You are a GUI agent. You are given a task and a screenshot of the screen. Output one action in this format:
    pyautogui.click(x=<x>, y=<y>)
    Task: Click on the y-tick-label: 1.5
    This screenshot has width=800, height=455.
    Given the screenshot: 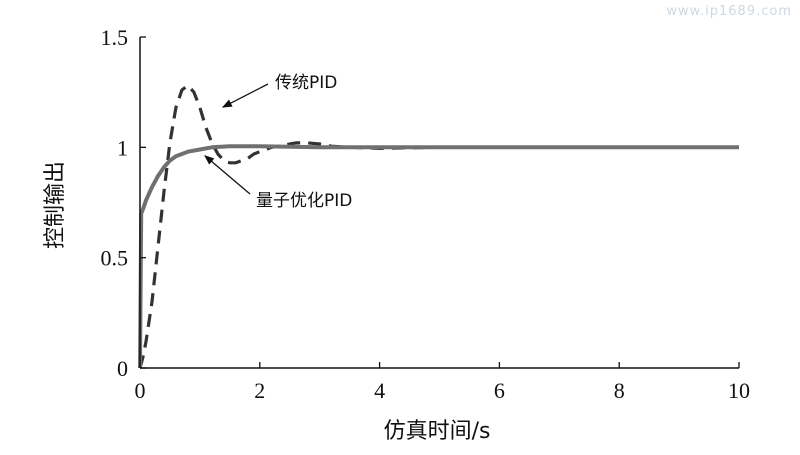 What is the action you would take?
    pyautogui.click(x=115, y=37)
    